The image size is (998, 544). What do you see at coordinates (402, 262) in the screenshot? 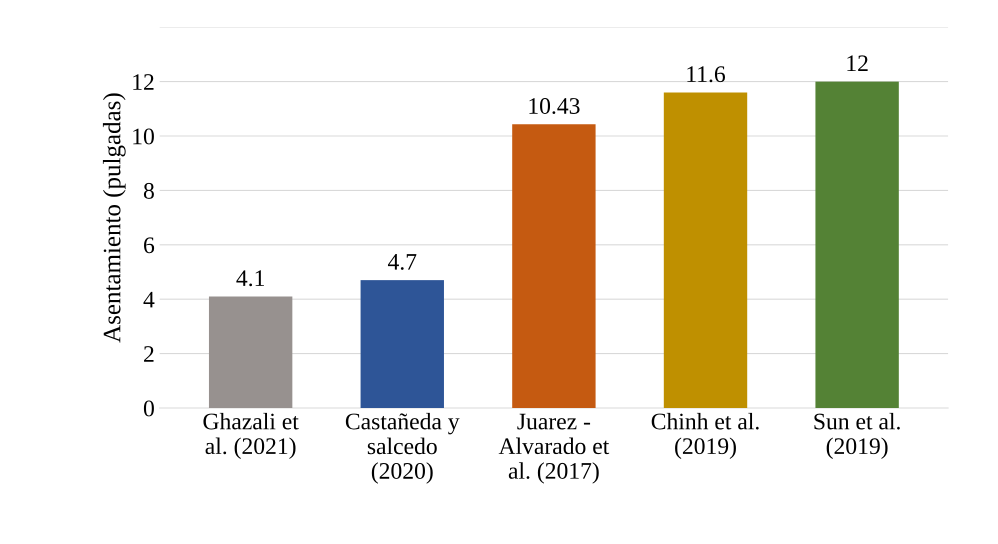
I see `data-label: 4.7` at bounding box center [402, 262].